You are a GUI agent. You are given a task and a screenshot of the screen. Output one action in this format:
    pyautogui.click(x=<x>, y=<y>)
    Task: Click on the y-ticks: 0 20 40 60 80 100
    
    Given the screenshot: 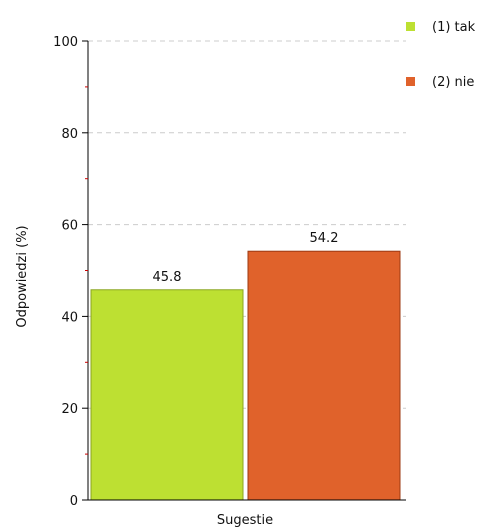 What is the action you would take?
    pyautogui.click(x=70, y=272)
    